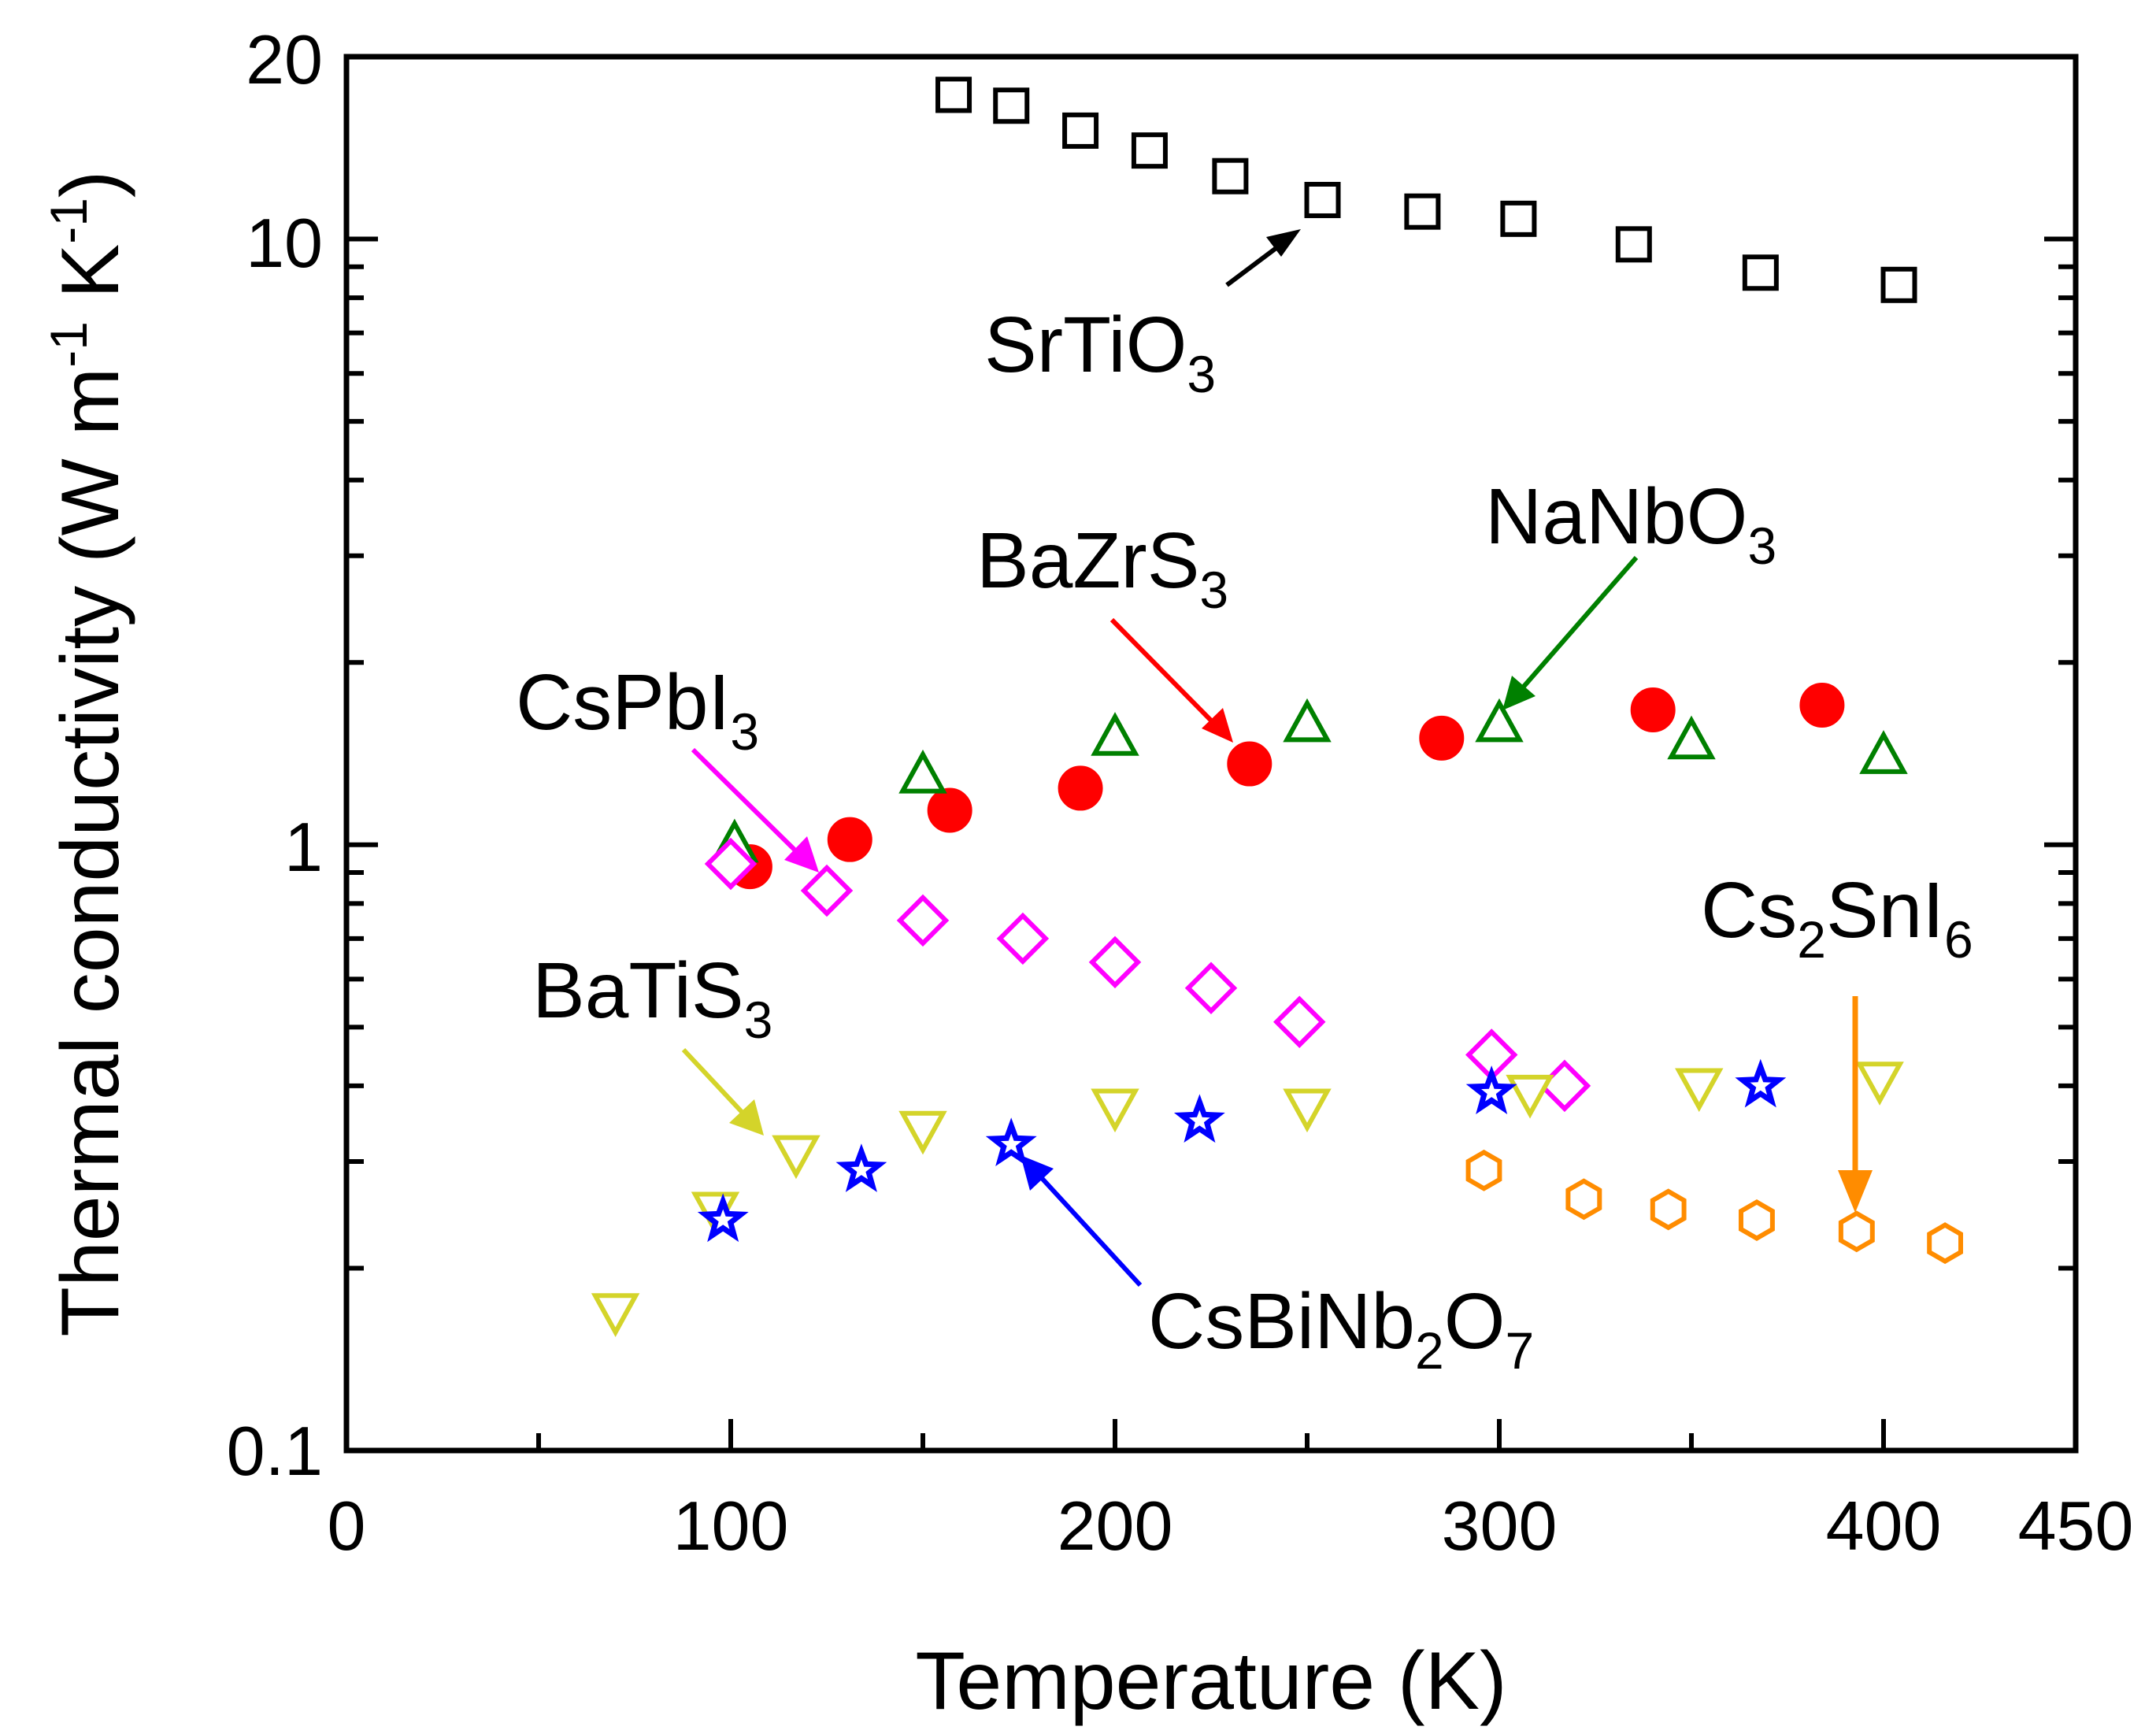 The width and height of the screenshot is (2156, 1734). I want to click on y-tick-label: 0.1, so click(275, 1451).